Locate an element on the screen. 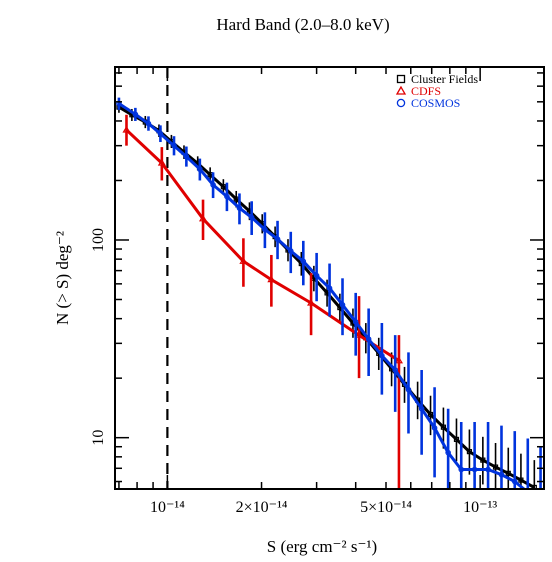 The width and height of the screenshot is (552, 562). legend-label: Cluster Fields is located at coordinates (444, 79).